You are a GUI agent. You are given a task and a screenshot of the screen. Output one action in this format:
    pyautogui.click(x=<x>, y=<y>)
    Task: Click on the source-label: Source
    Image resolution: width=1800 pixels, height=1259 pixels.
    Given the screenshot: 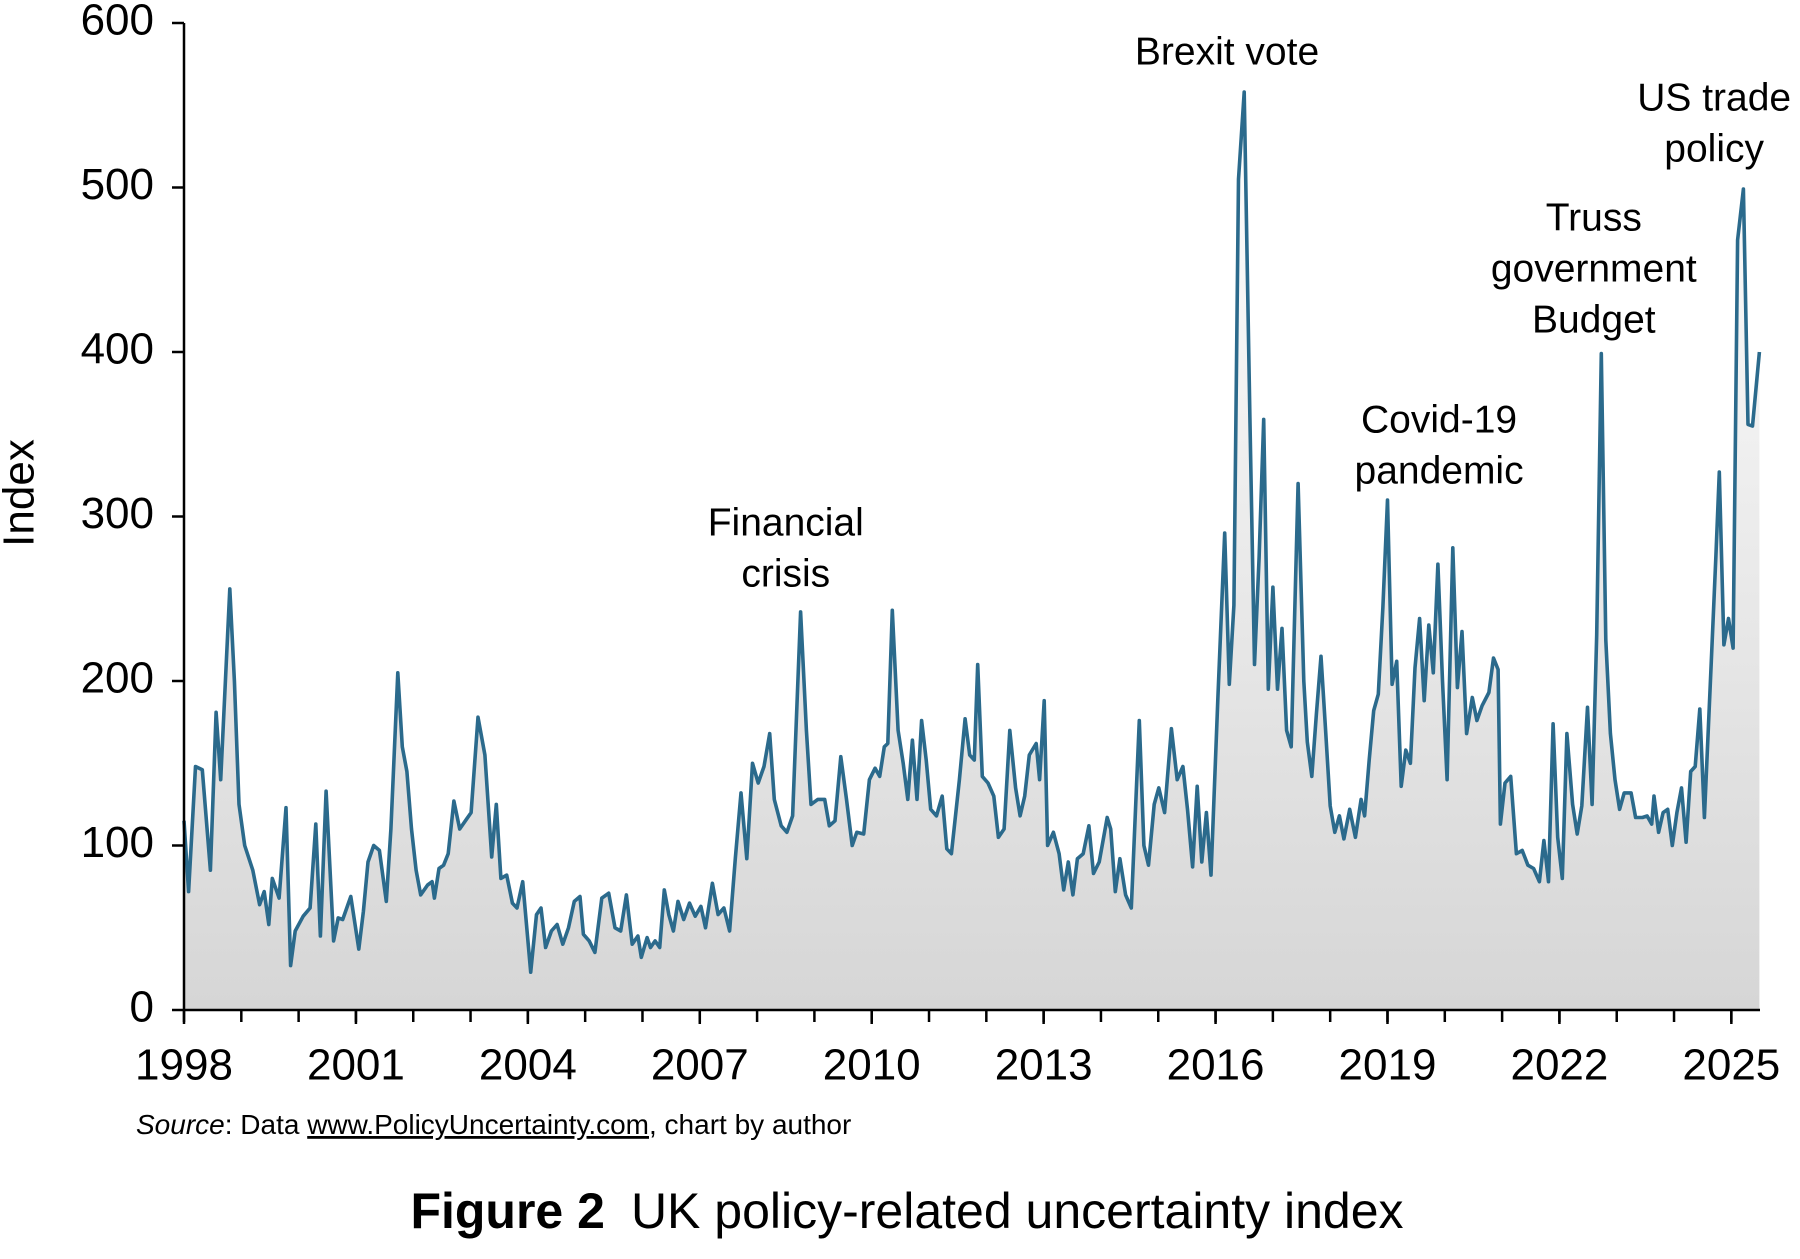 What is the action you would take?
    pyautogui.click(x=180, y=1124)
    